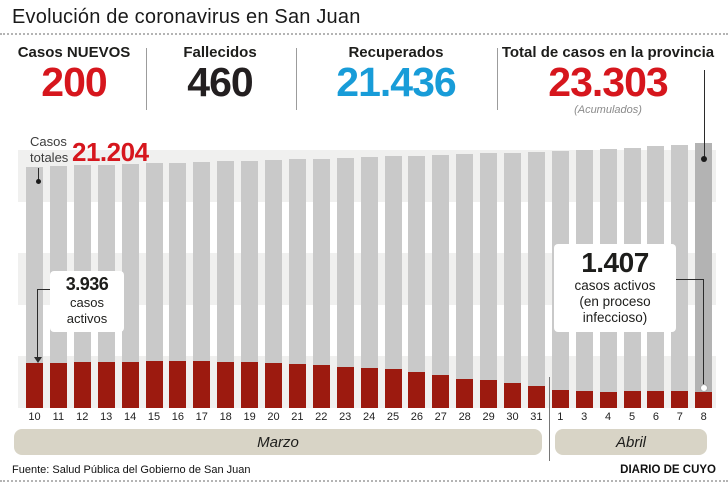 The image size is (728, 485). I want to click on stat-label: Casos NUEVOS, so click(74, 52).